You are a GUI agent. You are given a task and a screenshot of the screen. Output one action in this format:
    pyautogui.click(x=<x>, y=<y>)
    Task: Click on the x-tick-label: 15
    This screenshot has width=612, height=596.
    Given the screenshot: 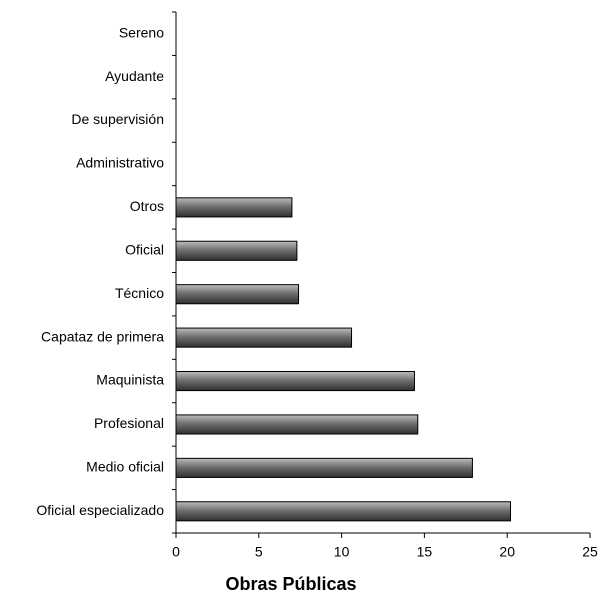 What is the action you would take?
    pyautogui.click(x=425, y=552)
    